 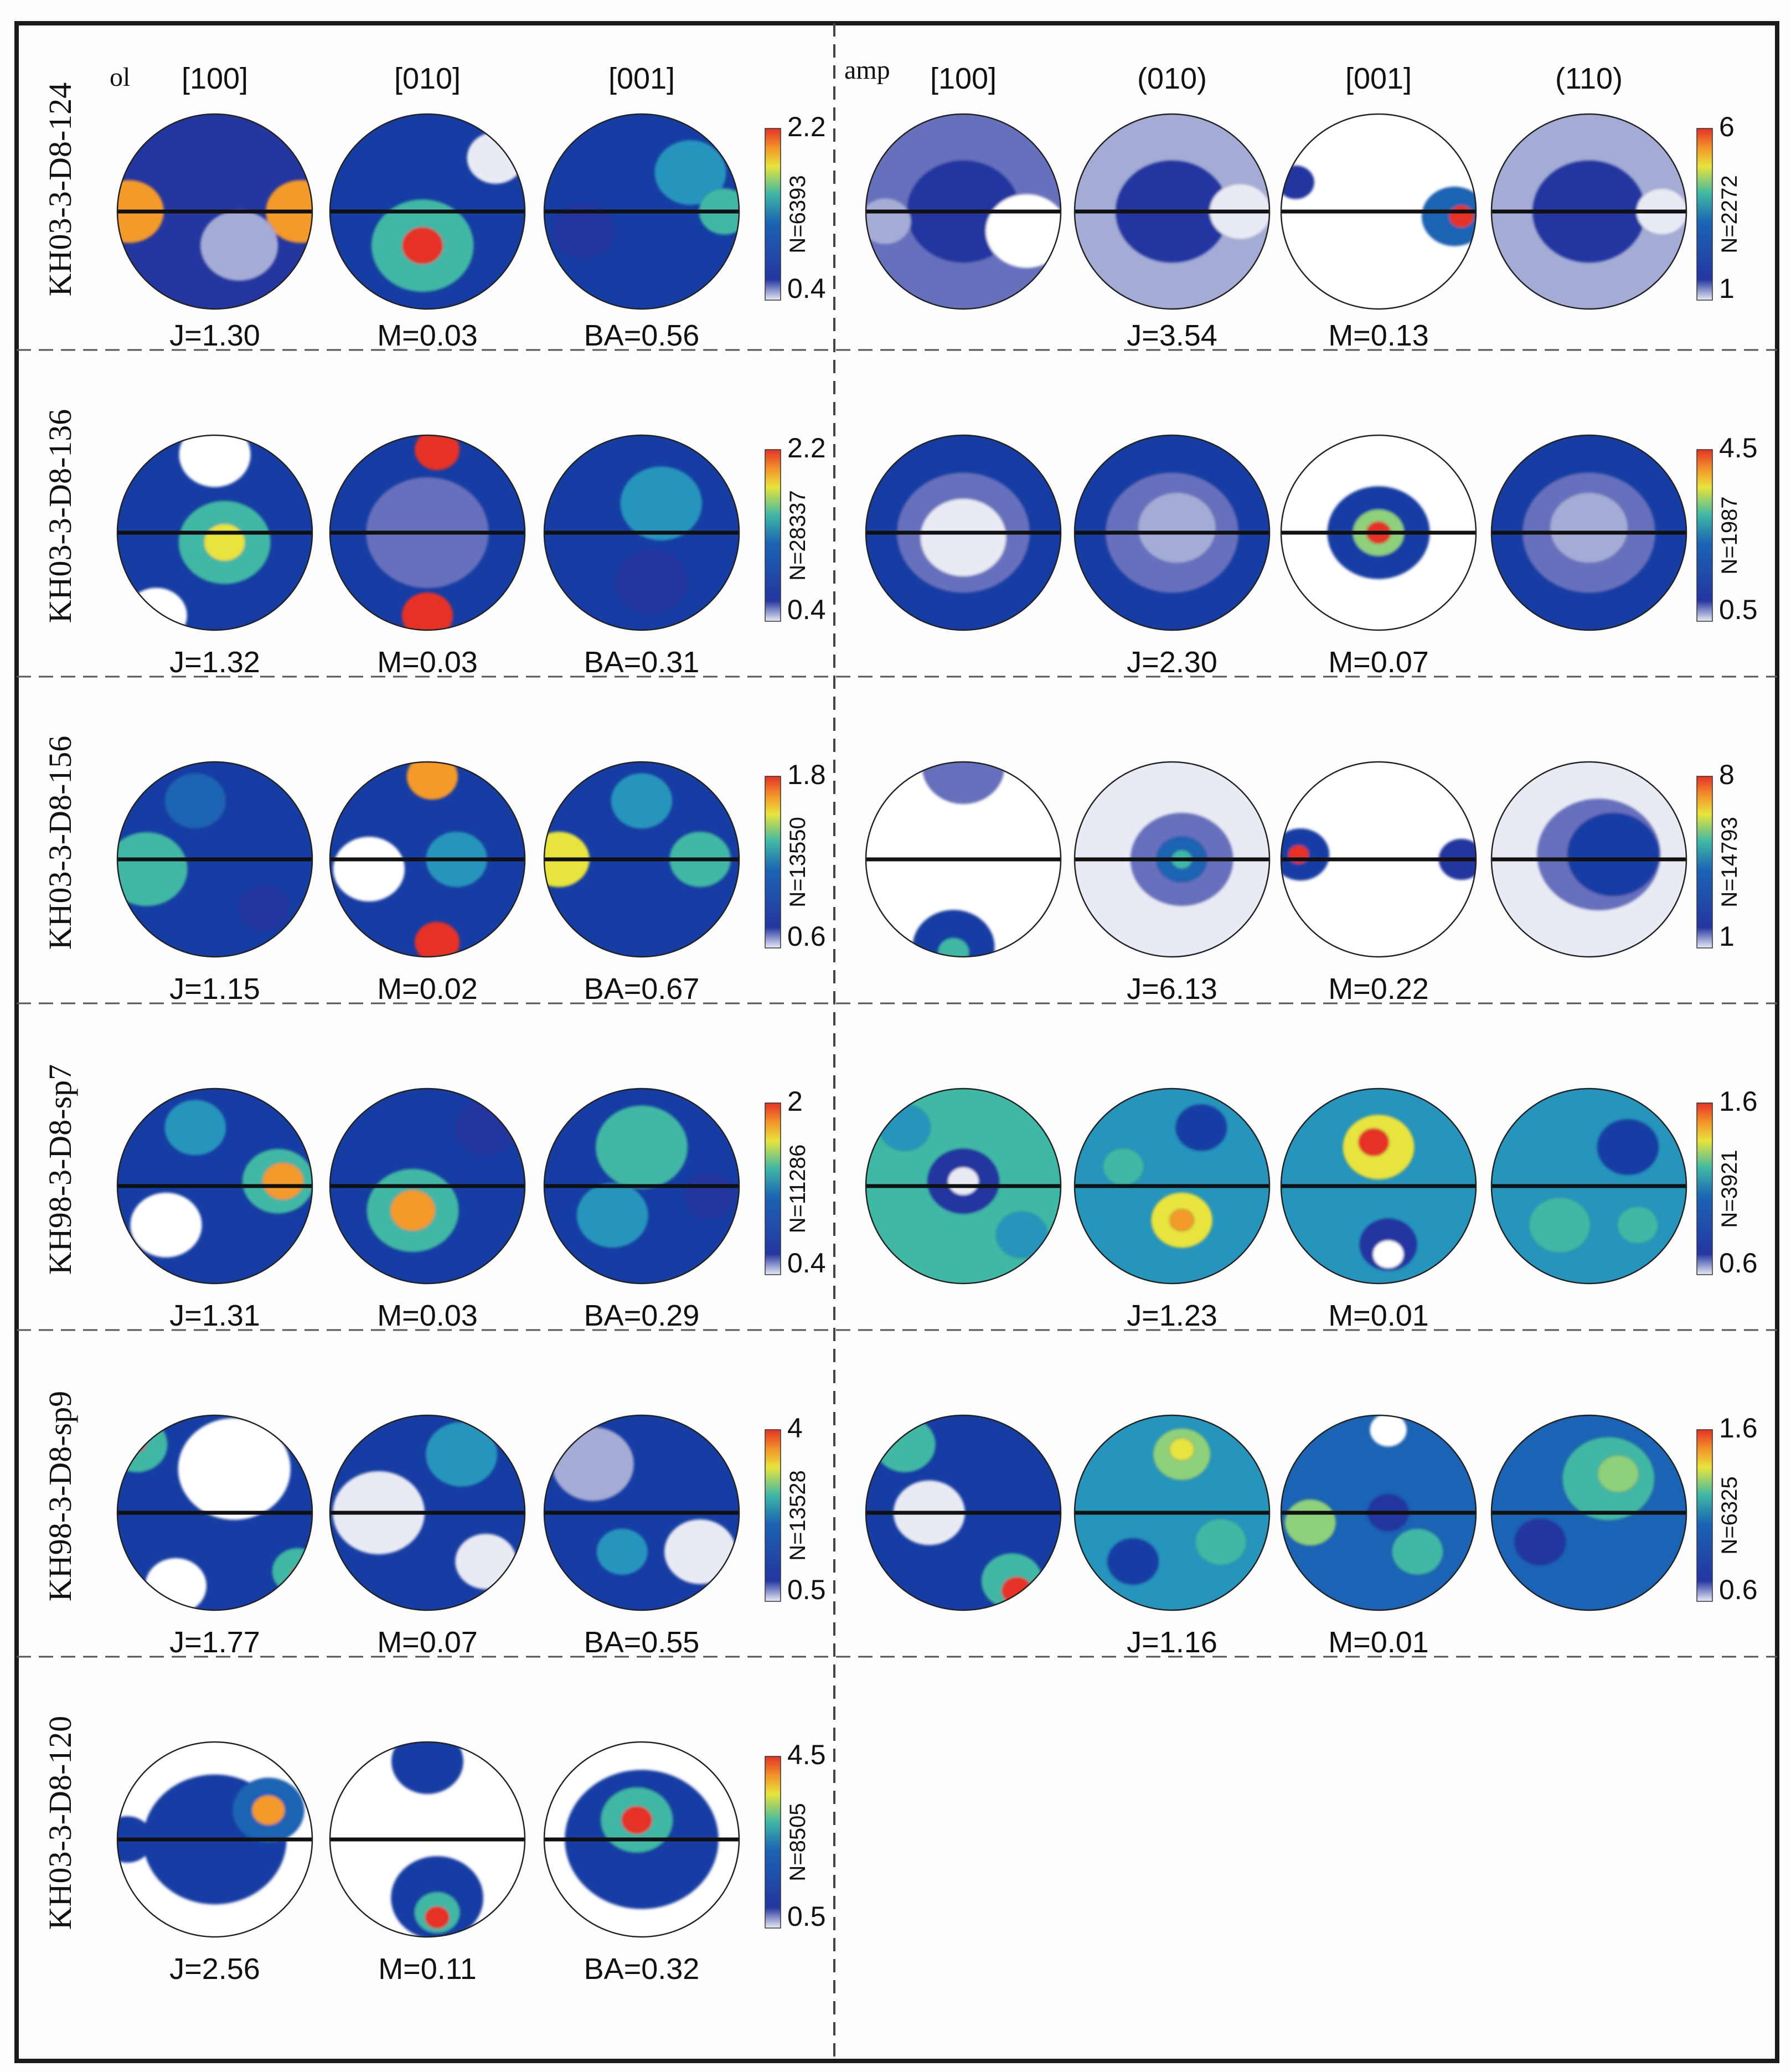 I want to click on ol-m-index: M=0.03, so click(x=427, y=335).